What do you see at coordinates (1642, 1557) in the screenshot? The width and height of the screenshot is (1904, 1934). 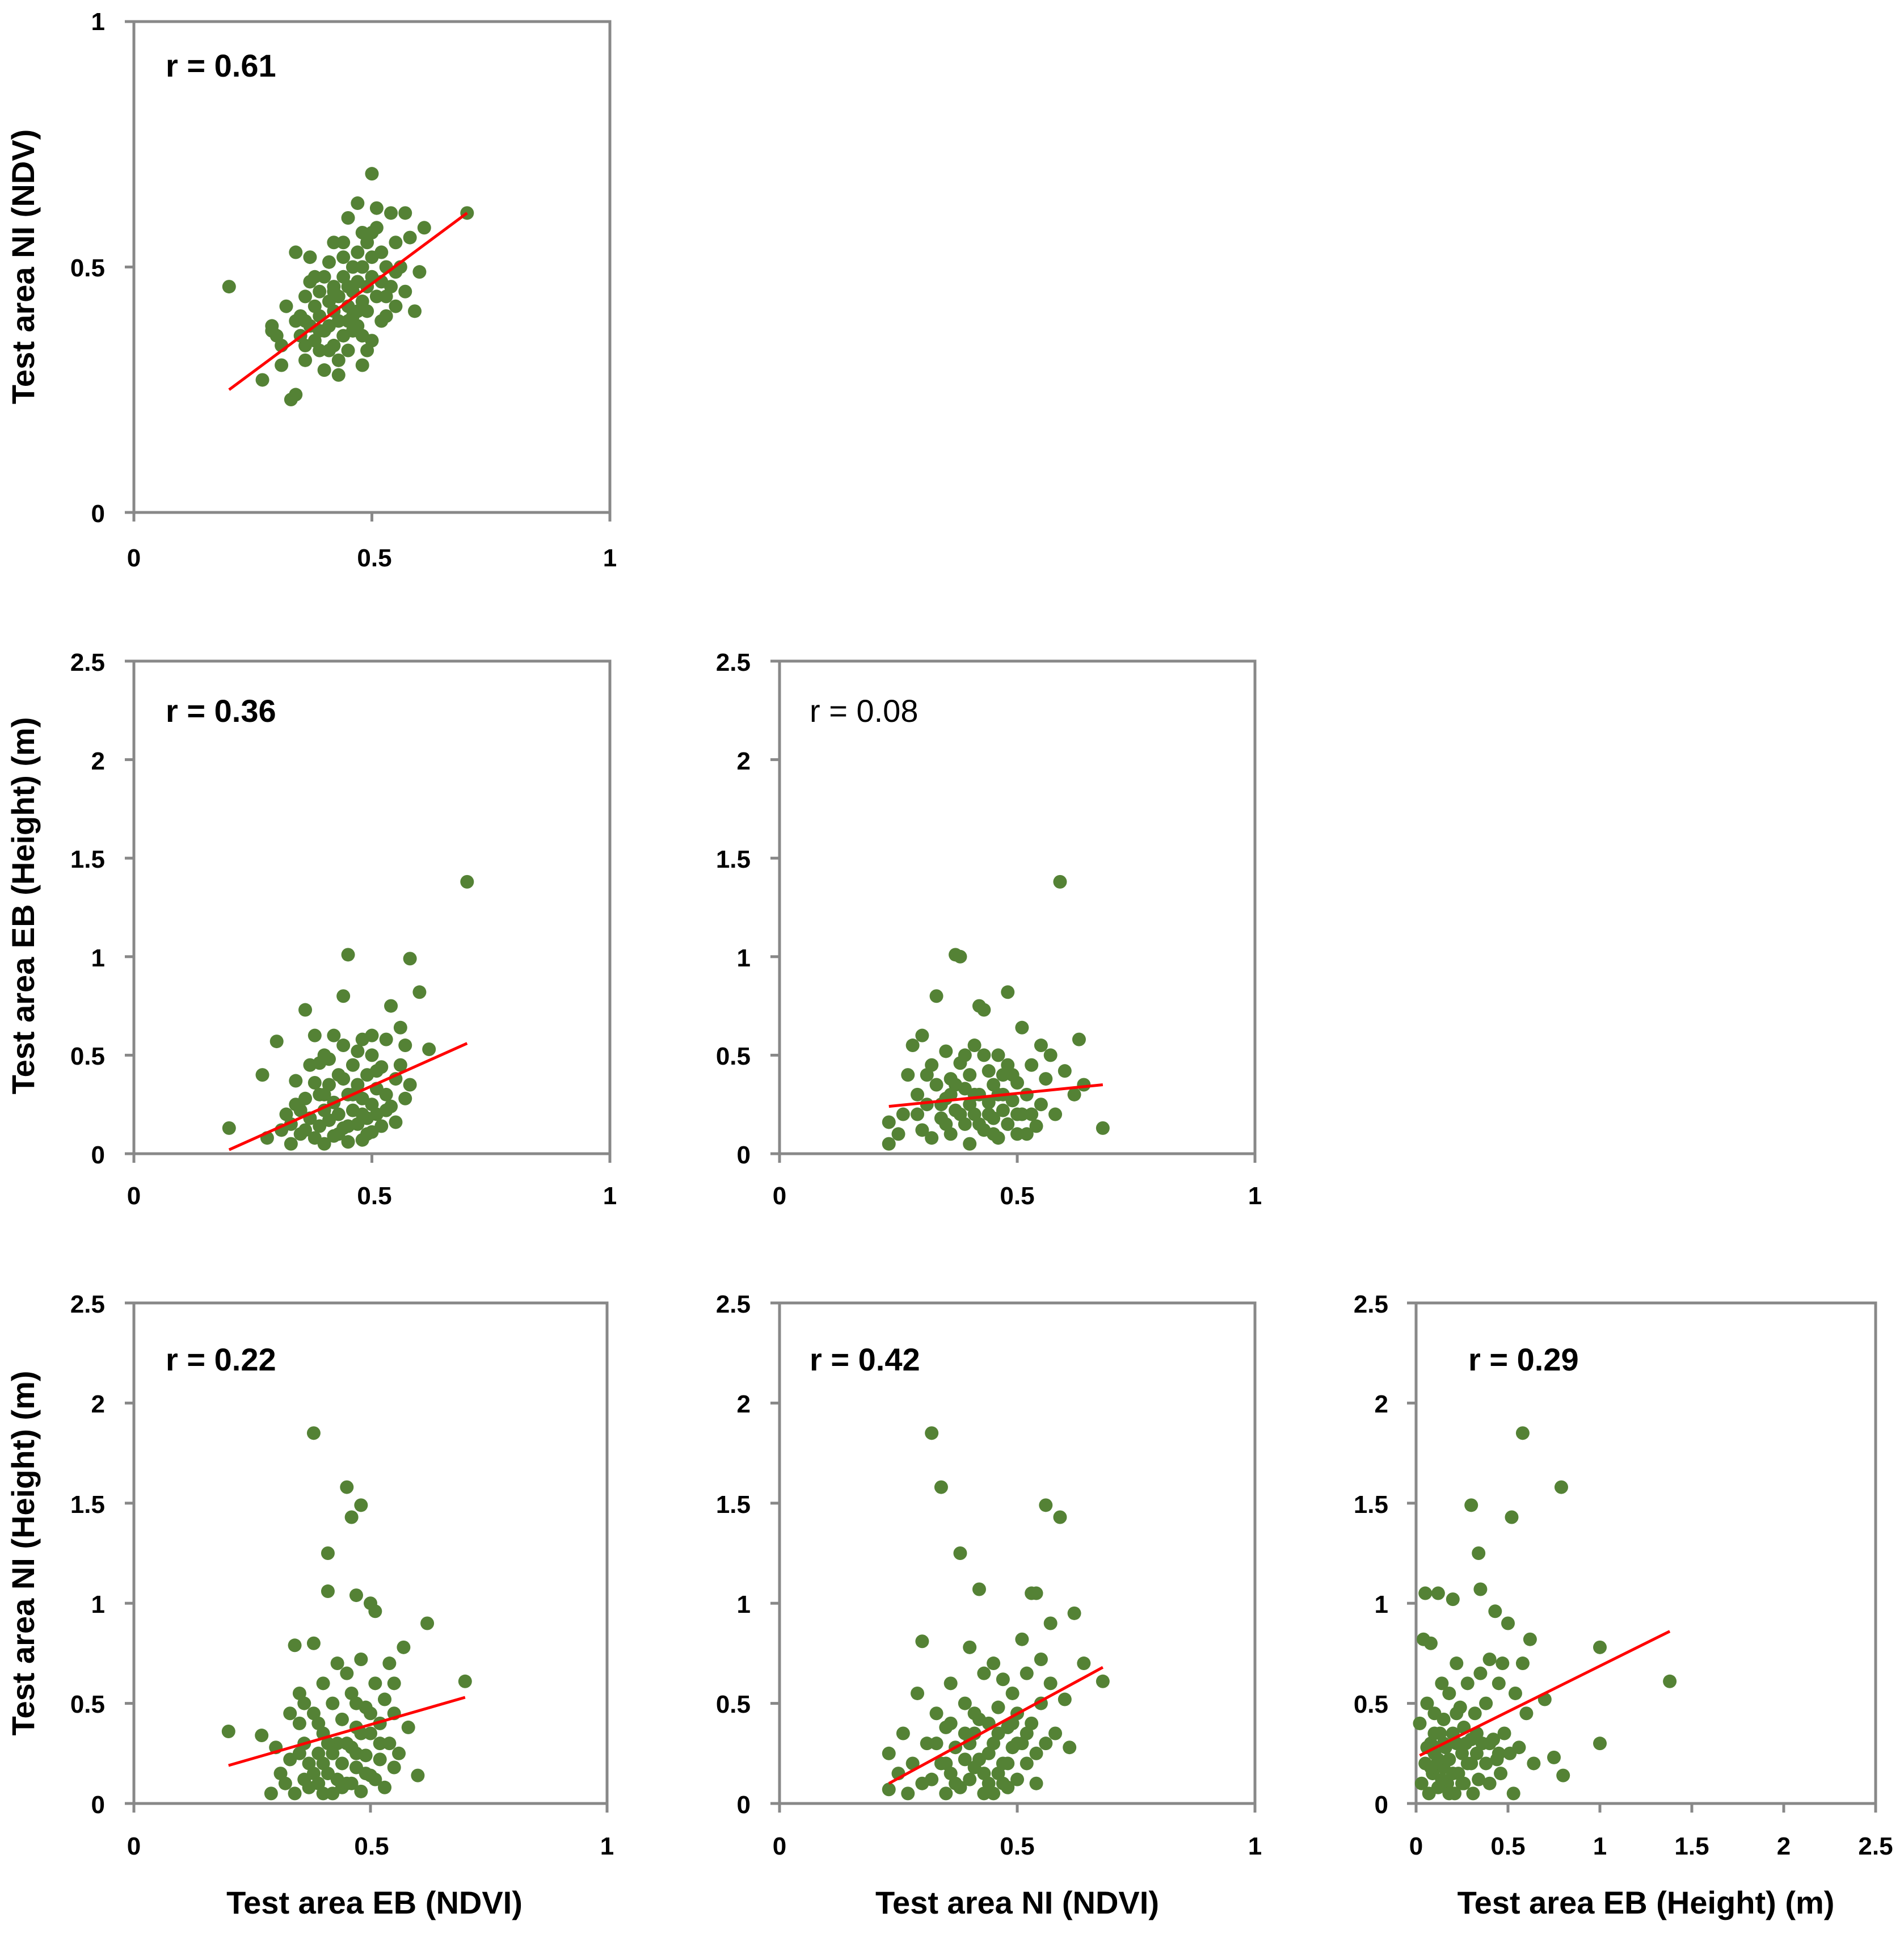 I see `plot-area-eb-height-vs-ni-height` at bounding box center [1642, 1557].